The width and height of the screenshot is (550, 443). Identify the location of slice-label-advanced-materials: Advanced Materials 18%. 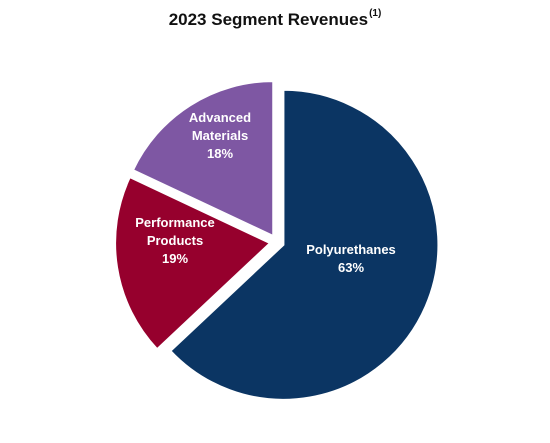
(220, 135).